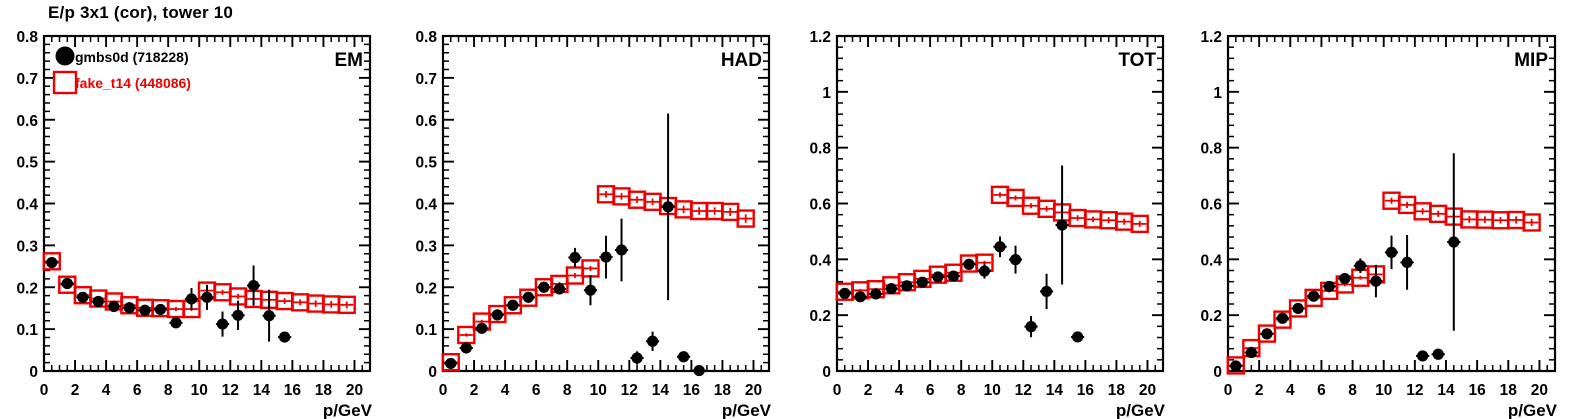 The height and width of the screenshot is (419, 1575). Describe the element at coordinates (65, 82) in the screenshot. I see `legend-marker-open-square` at that location.